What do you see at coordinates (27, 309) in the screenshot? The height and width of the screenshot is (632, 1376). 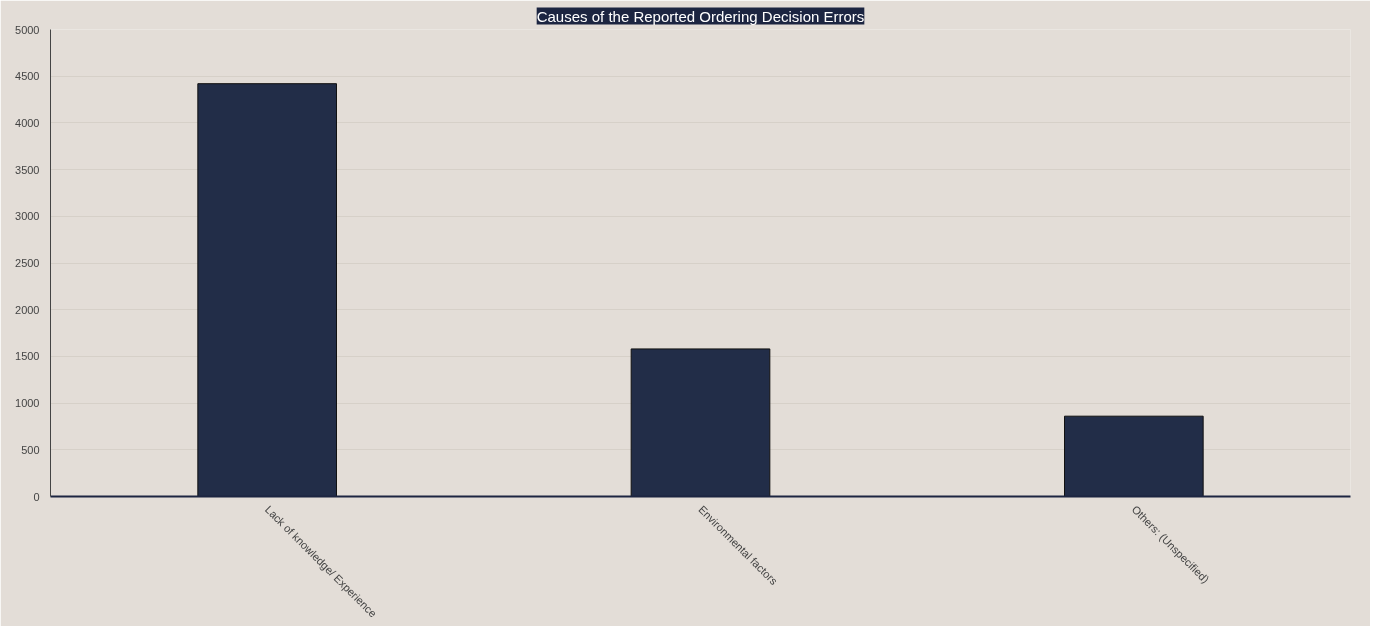 I see `y-tick-label: 2000` at bounding box center [27, 309].